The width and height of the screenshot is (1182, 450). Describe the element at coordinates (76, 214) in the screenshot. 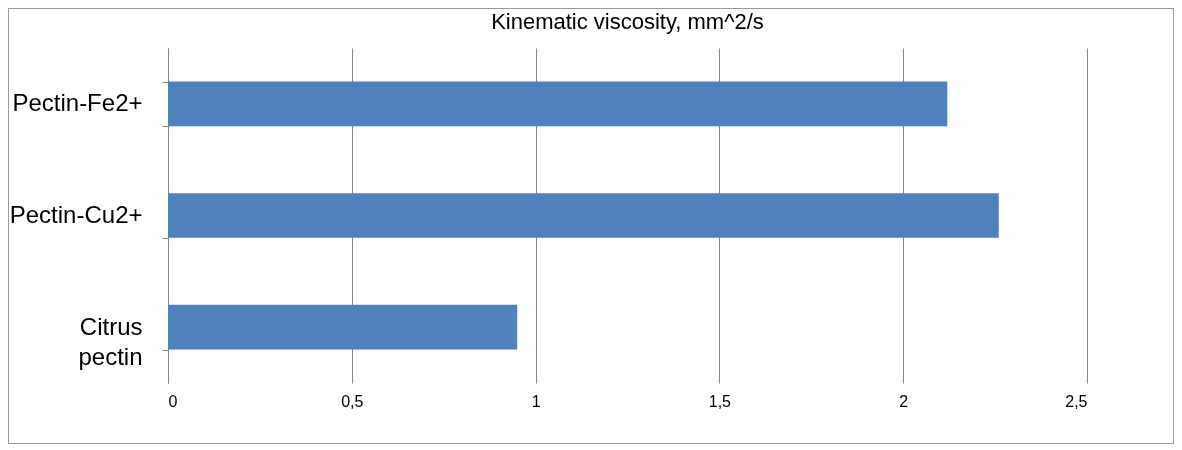

I see `y-tick-label: Pectin-Cu2+` at that location.